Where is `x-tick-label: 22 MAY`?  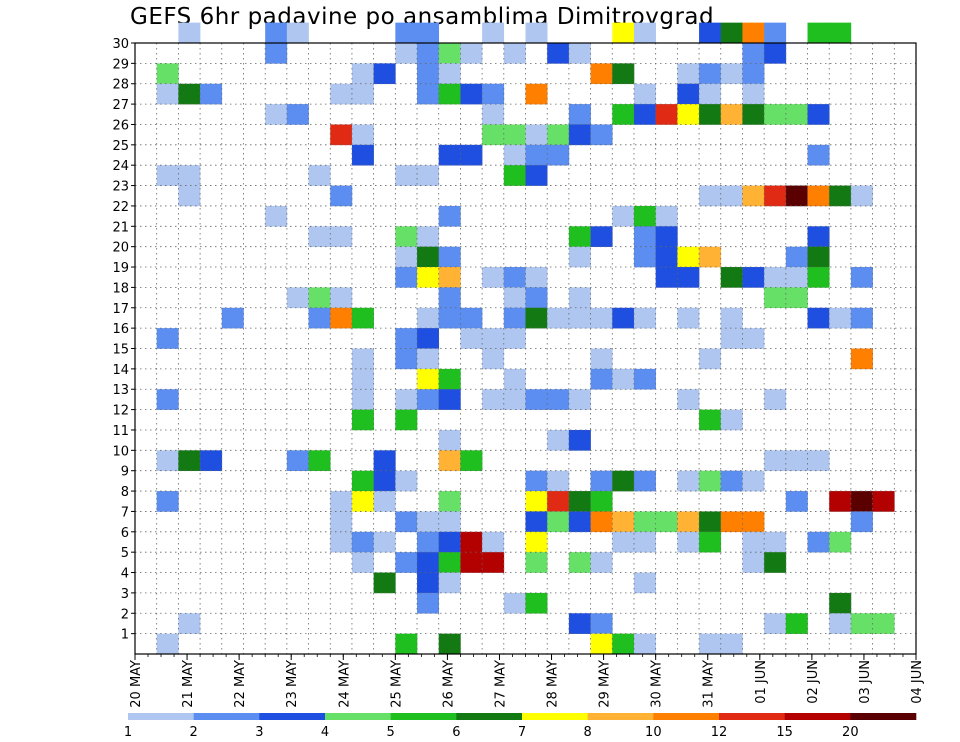 x-tick-label: 22 MAY is located at coordinates (240, 684).